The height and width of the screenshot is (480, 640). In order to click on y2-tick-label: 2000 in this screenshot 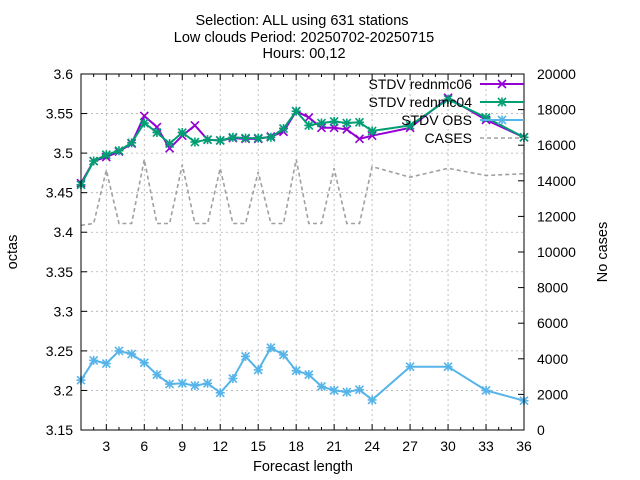, I will do `click(552, 394)`.